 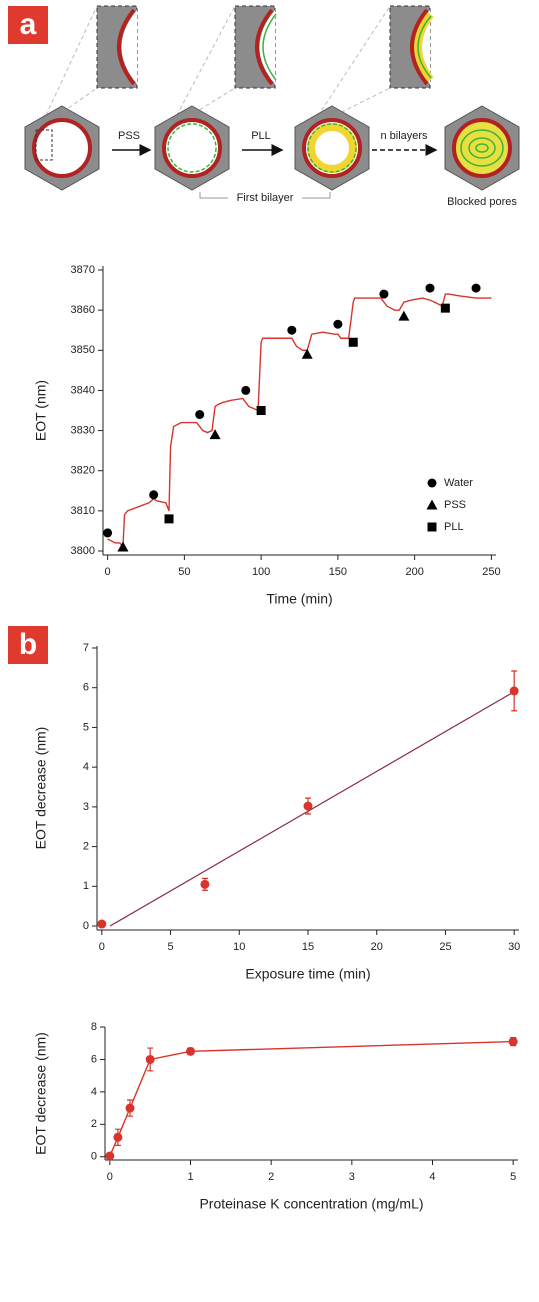 I want to click on zoom-box, so click(x=44, y=145).